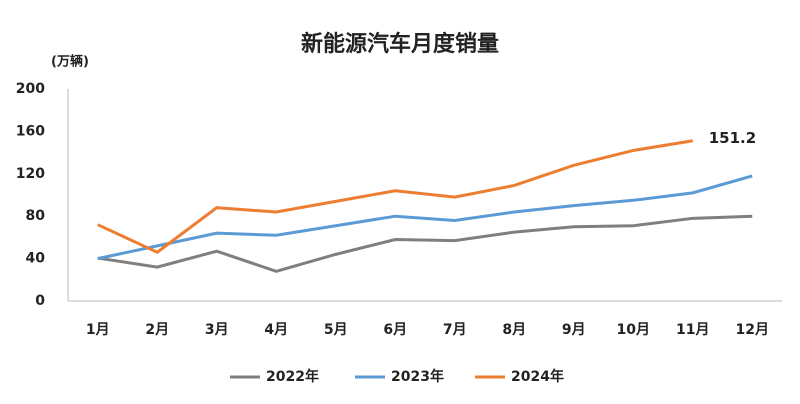  Describe the element at coordinates (752, 330) in the screenshot. I see `x-tick-label: 12月` at that location.